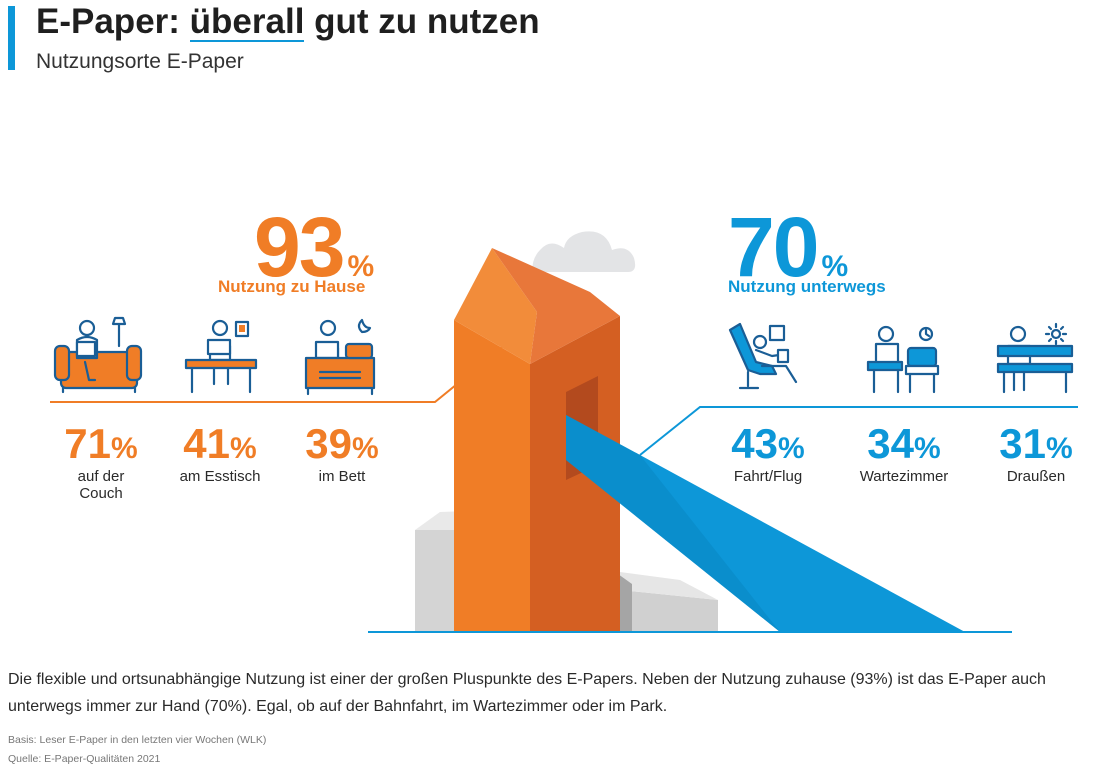  Describe the element at coordinates (891, 443) in the screenshot. I see `stat-waiting-room-value: 34` at that location.